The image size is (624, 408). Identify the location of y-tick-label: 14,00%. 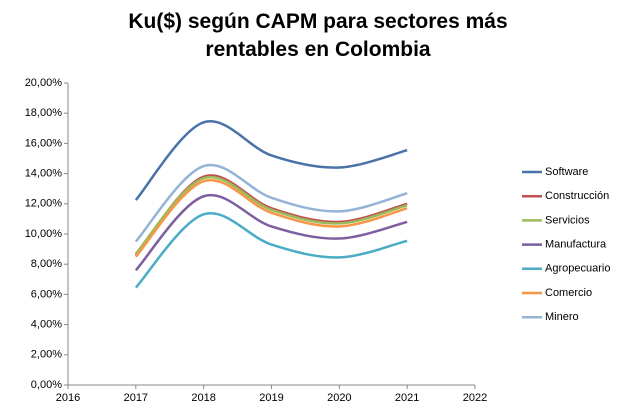
(44, 174).